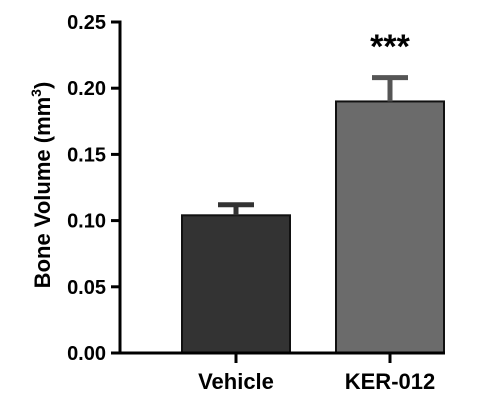 The height and width of the screenshot is (403, 499). What do you see at coordinates (313, 145) in the screenshot?
I see `error-bars` at bounding box center [313, 145].